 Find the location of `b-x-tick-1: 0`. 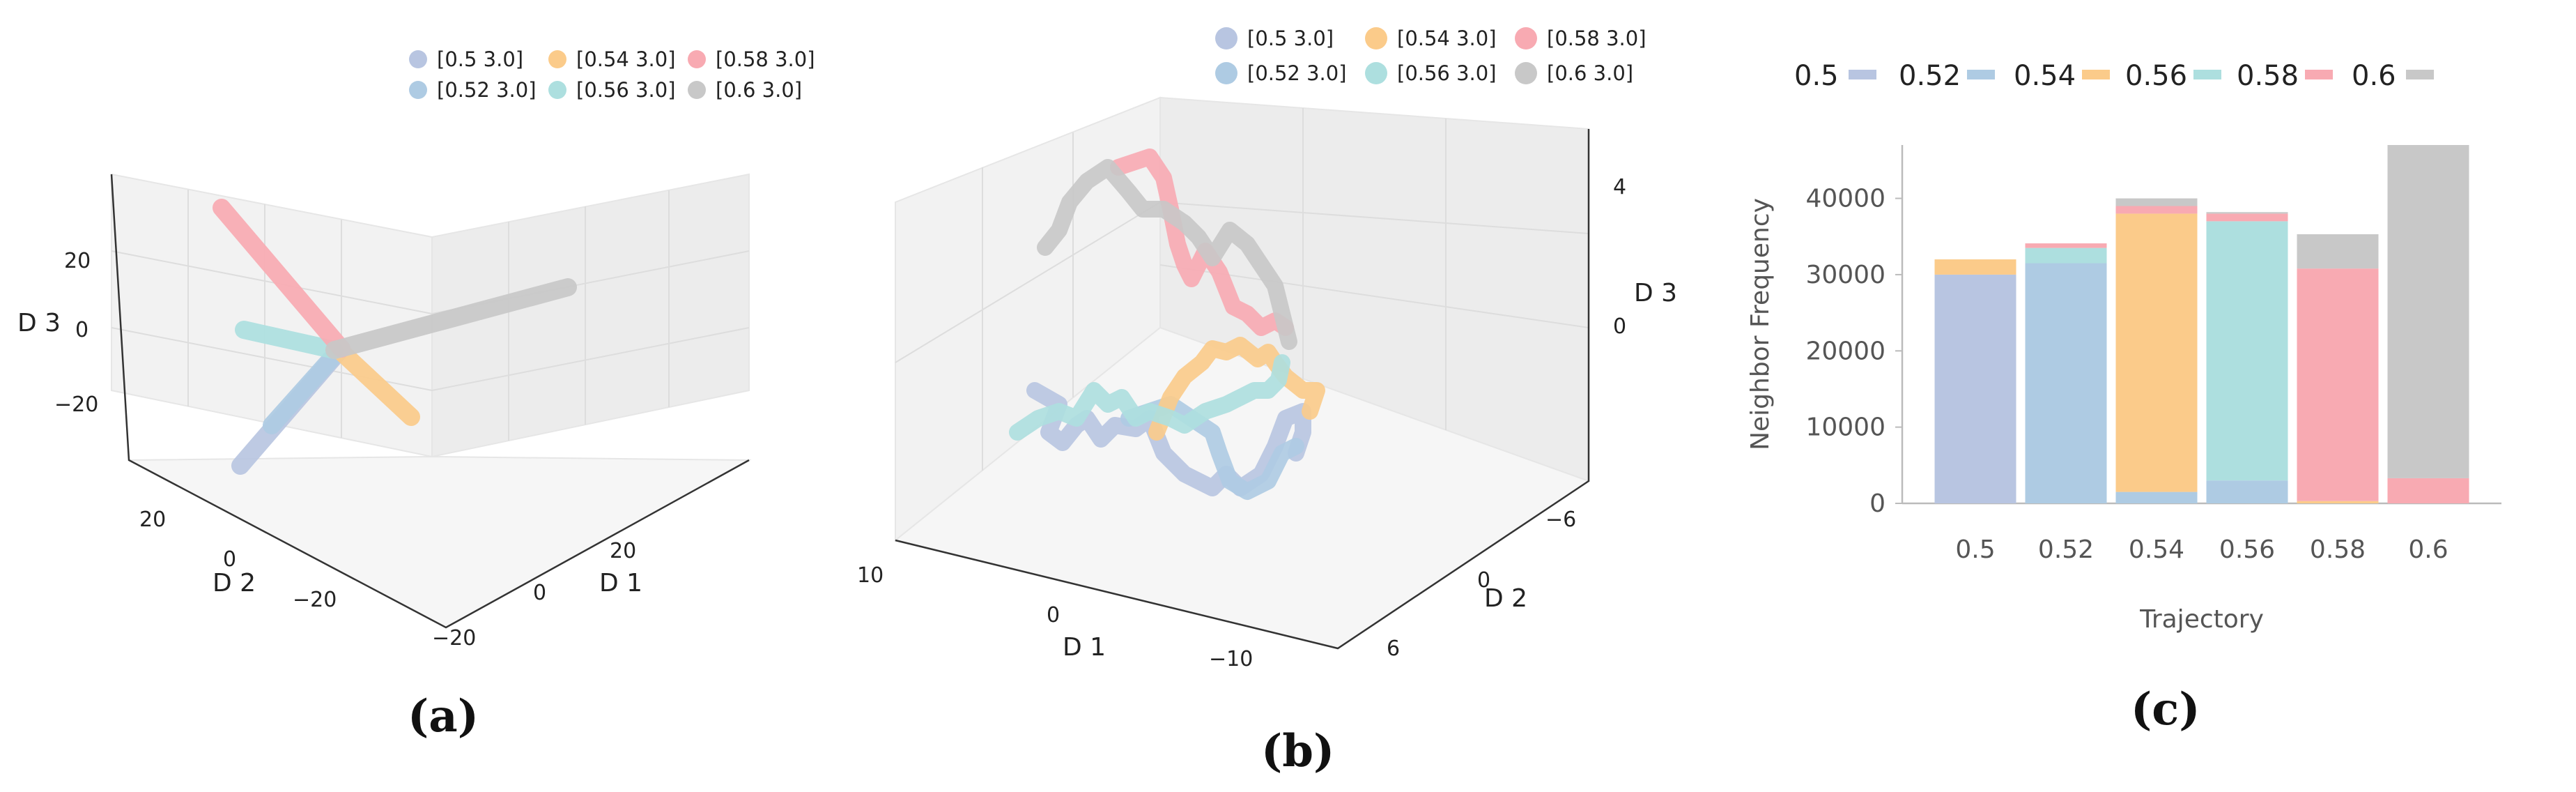

b-x-tick-1: 0 is located at coordinates (1053, 615).